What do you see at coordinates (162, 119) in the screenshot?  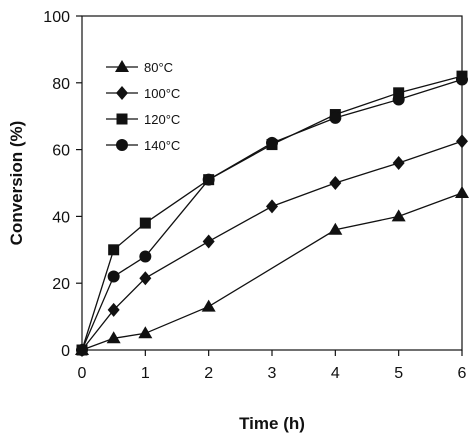 I see `legend-label: 120°C` at bounding box center [162, 119].